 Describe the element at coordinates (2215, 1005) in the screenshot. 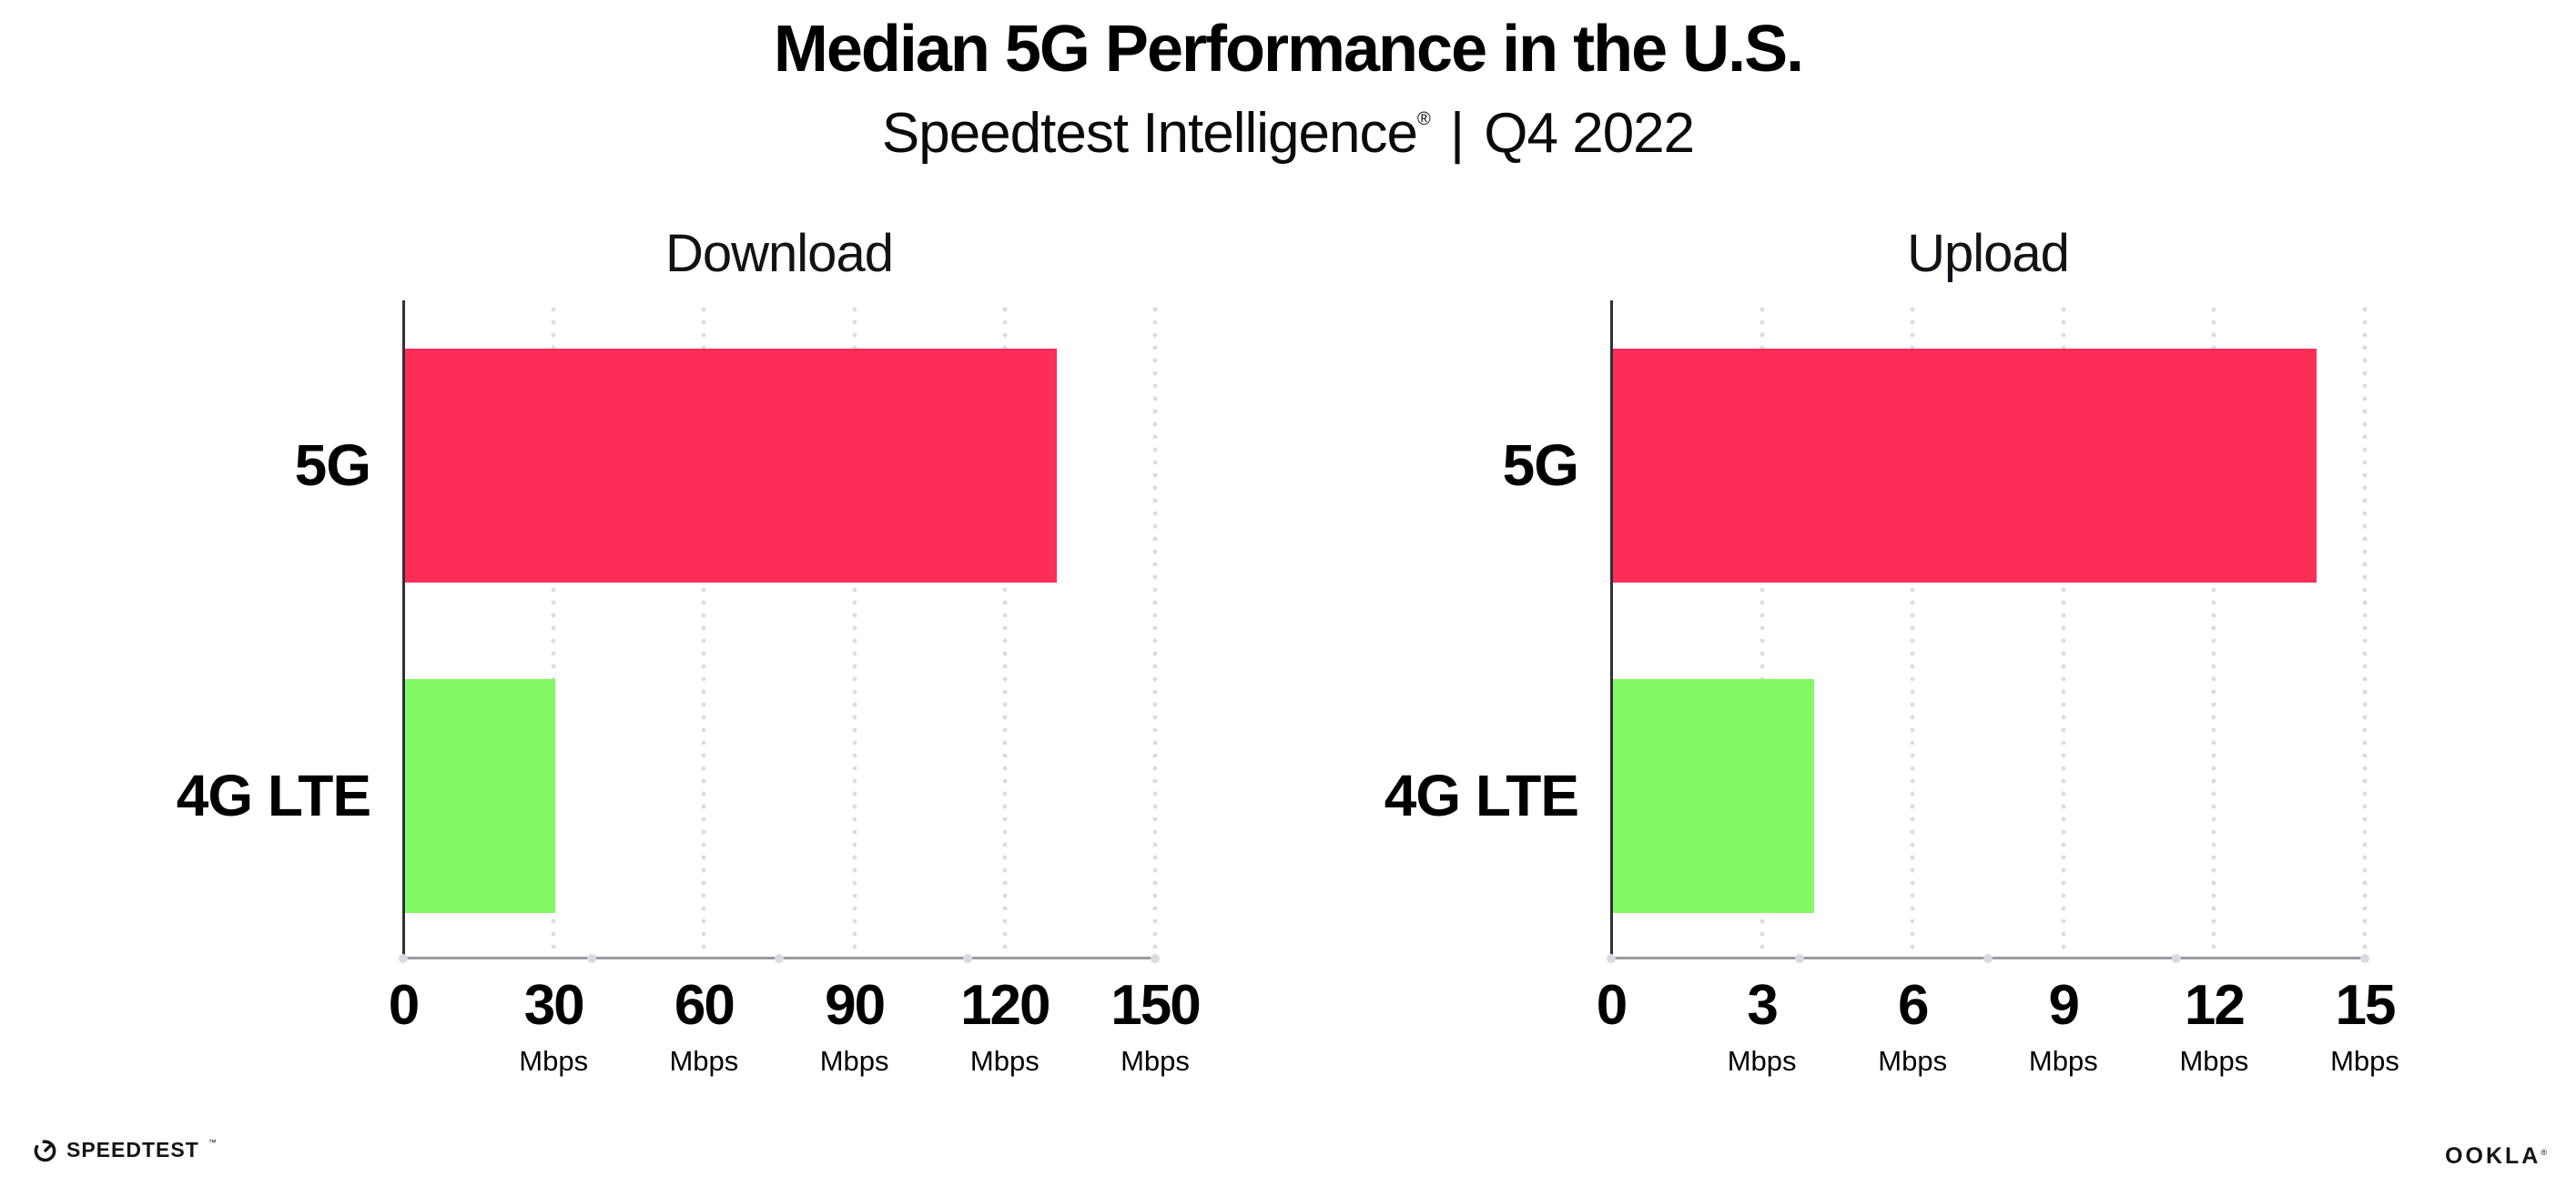

I see `x-tick-value: 12` at that location.